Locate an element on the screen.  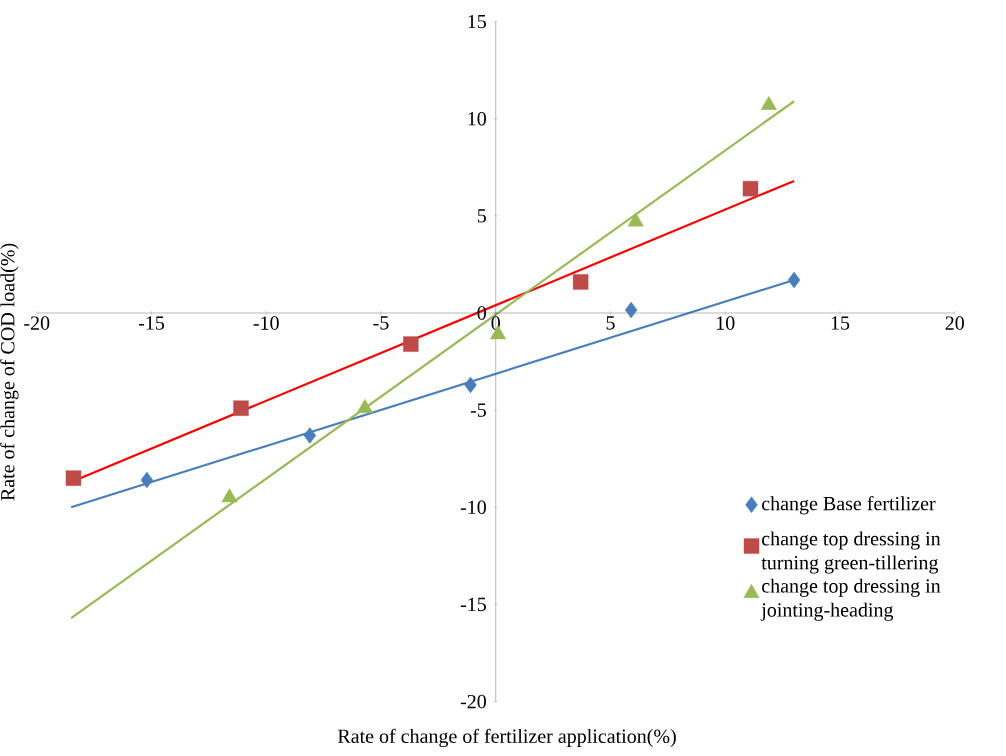
x-axis-title: Rate of change of fertilizer application(%) is located at coordinates (506, 738).